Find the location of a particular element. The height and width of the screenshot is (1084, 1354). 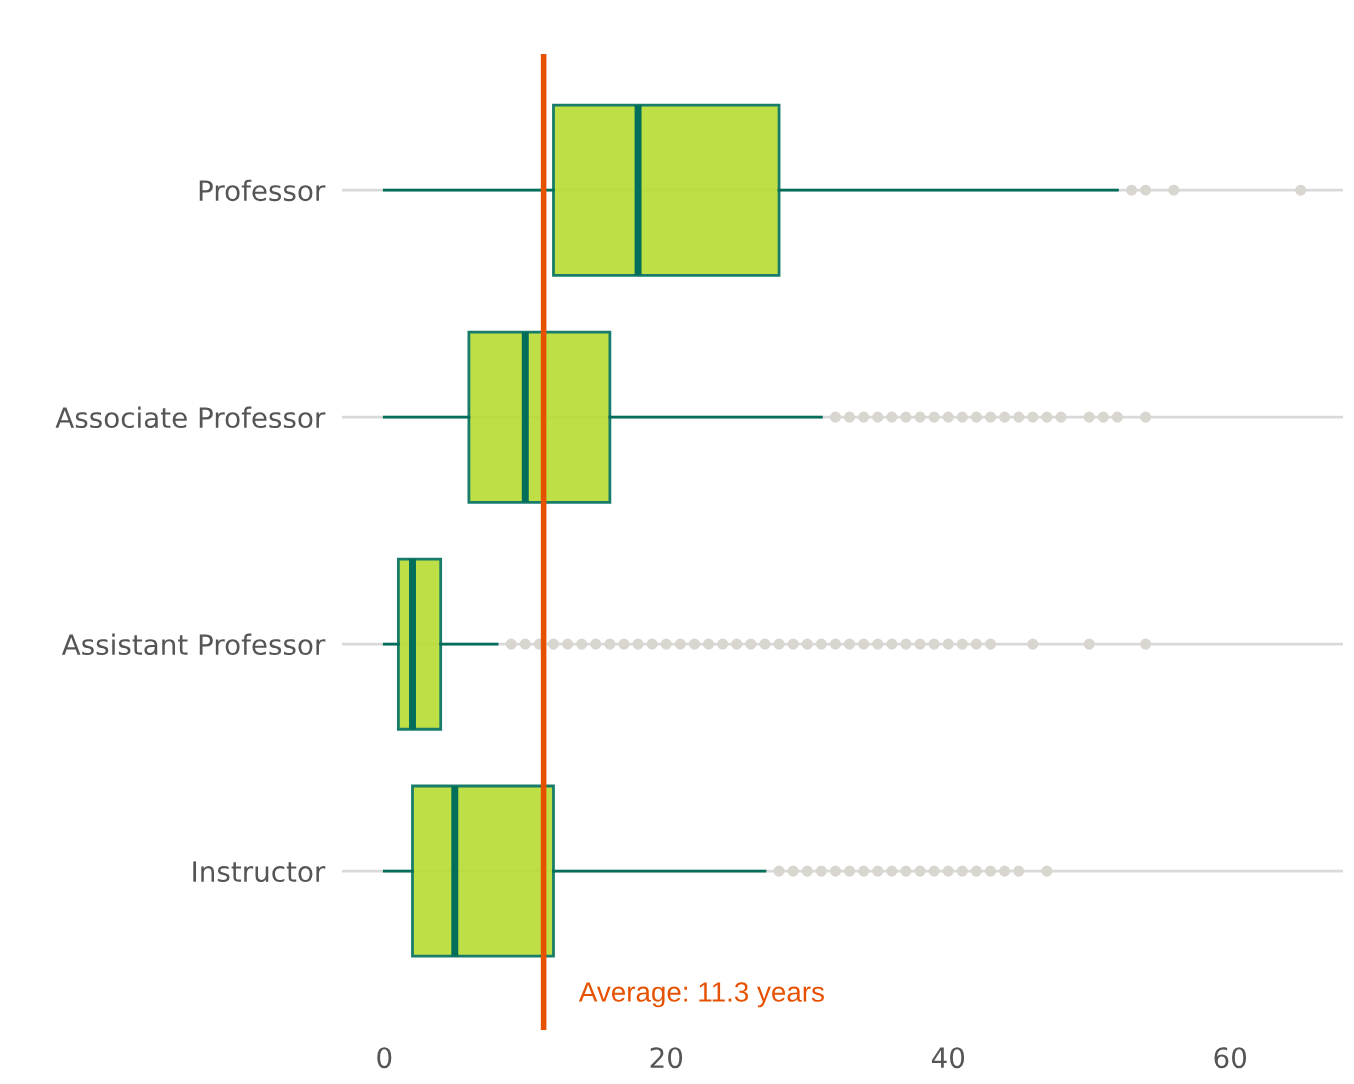

x-tick-label: 60 is located at coordinates (1230, 1058).